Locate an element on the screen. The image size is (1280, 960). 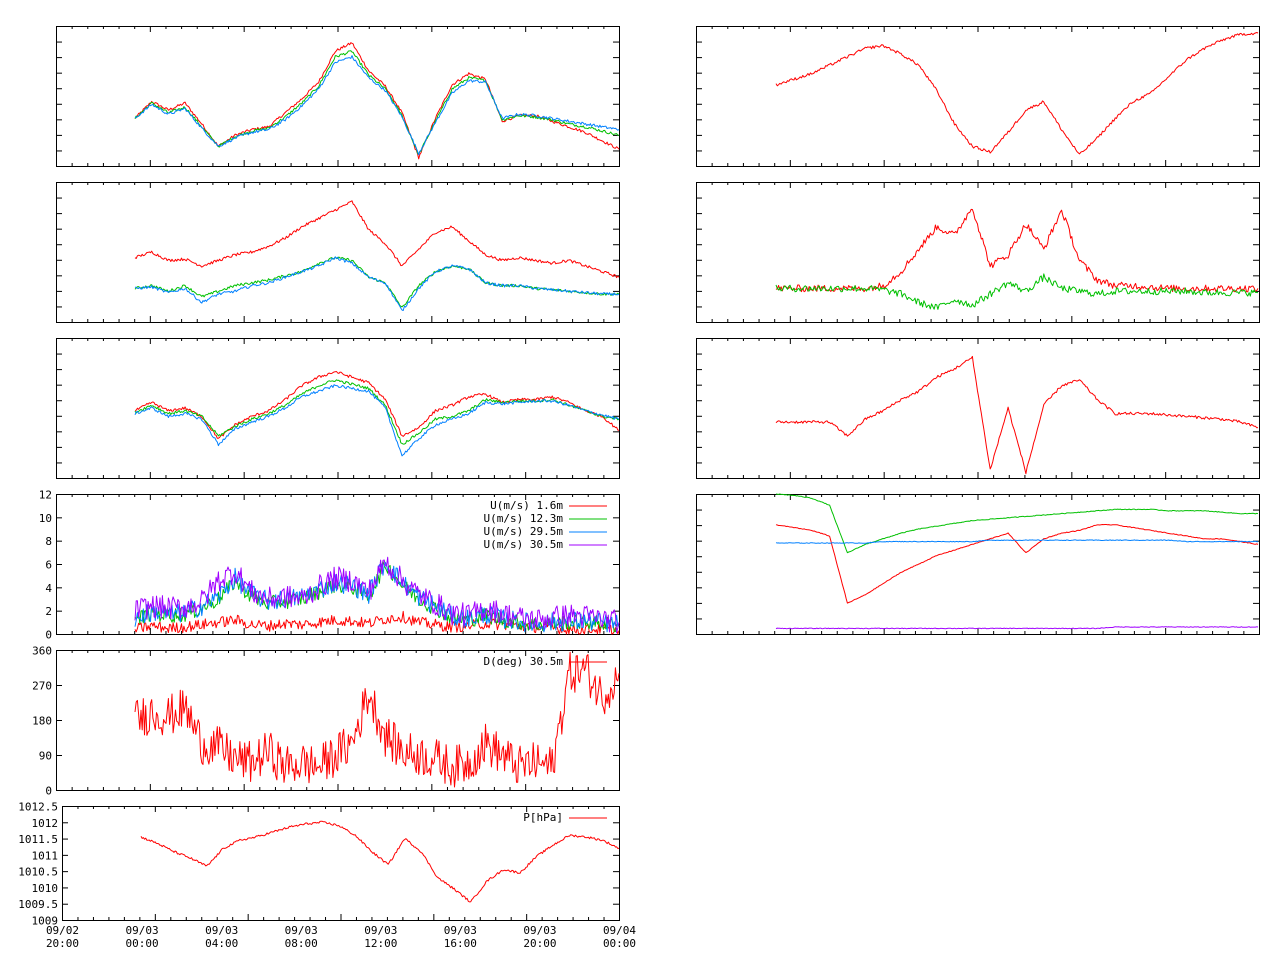
panel-l1 is located at coordinates (338, 96).